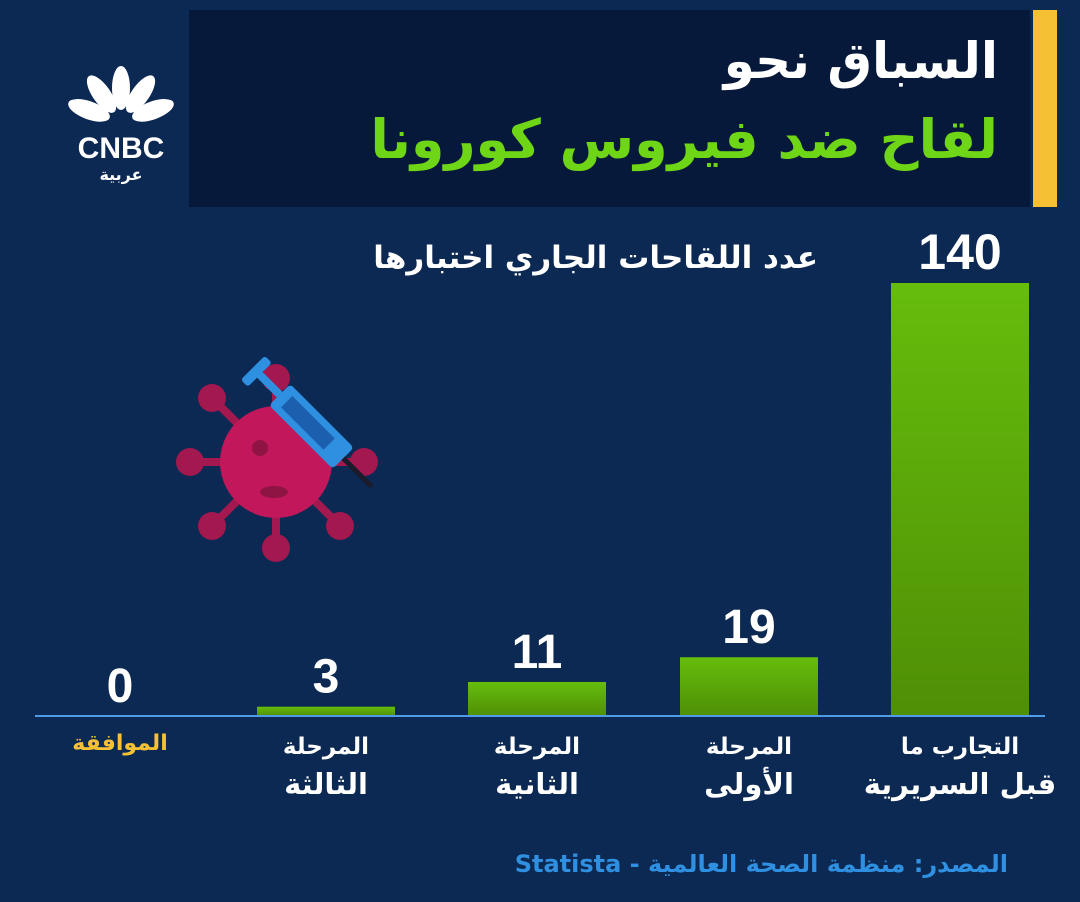 The image size is (1080, 902). I want to click on category-label-1-0: المرحلة, so click(749, 747).